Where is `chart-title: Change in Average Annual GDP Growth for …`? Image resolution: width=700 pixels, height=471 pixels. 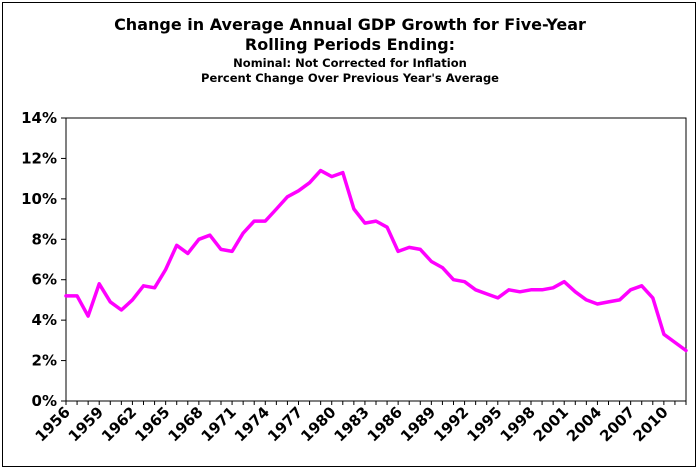
chart-title: Change in Average Annual GDP Growth for … is located at coordinates (350, 24).